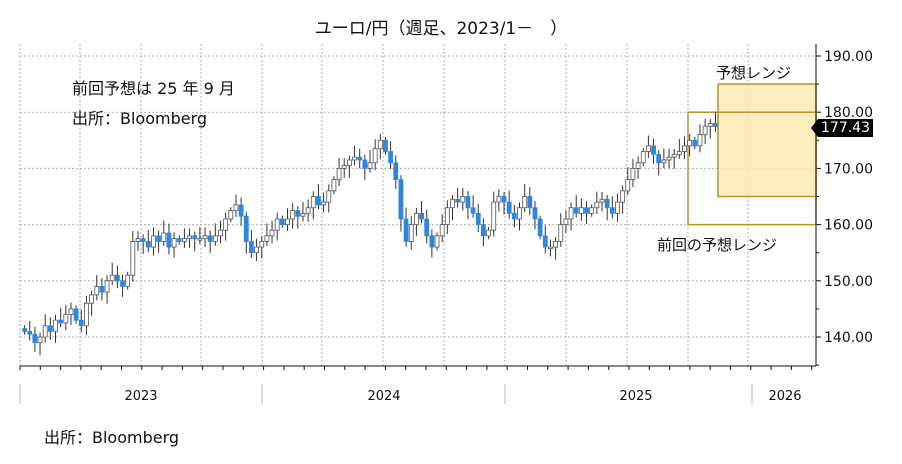 The width and height of the screenshot is (902, 464). Describe the element at coordinates (848, 226) in the screenshot. I see `y-axis-label: 160.00` at that location.